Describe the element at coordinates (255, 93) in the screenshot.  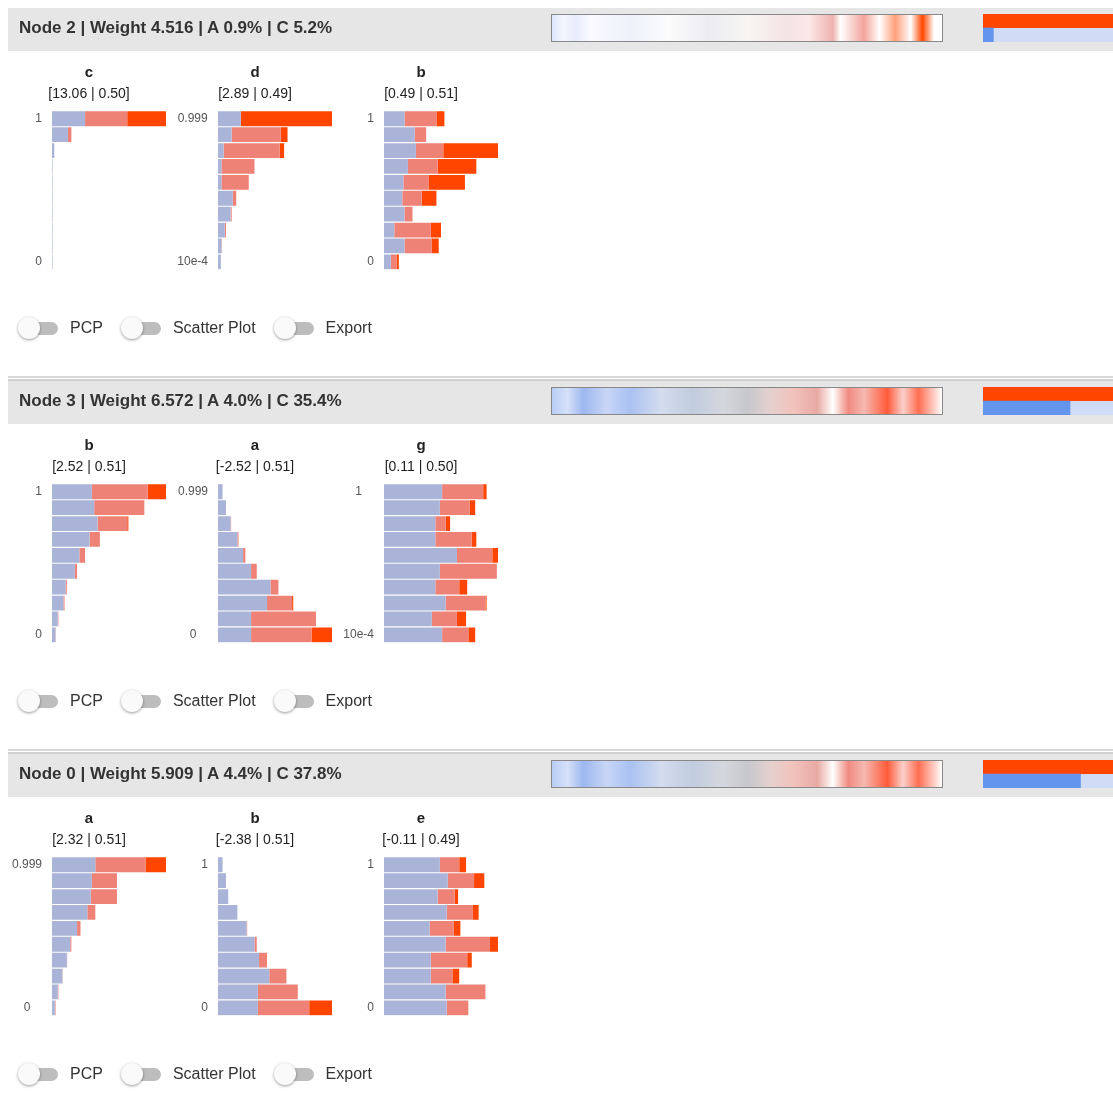
I see `chart-subtitle: [2.89 | 0.49]` at that location.